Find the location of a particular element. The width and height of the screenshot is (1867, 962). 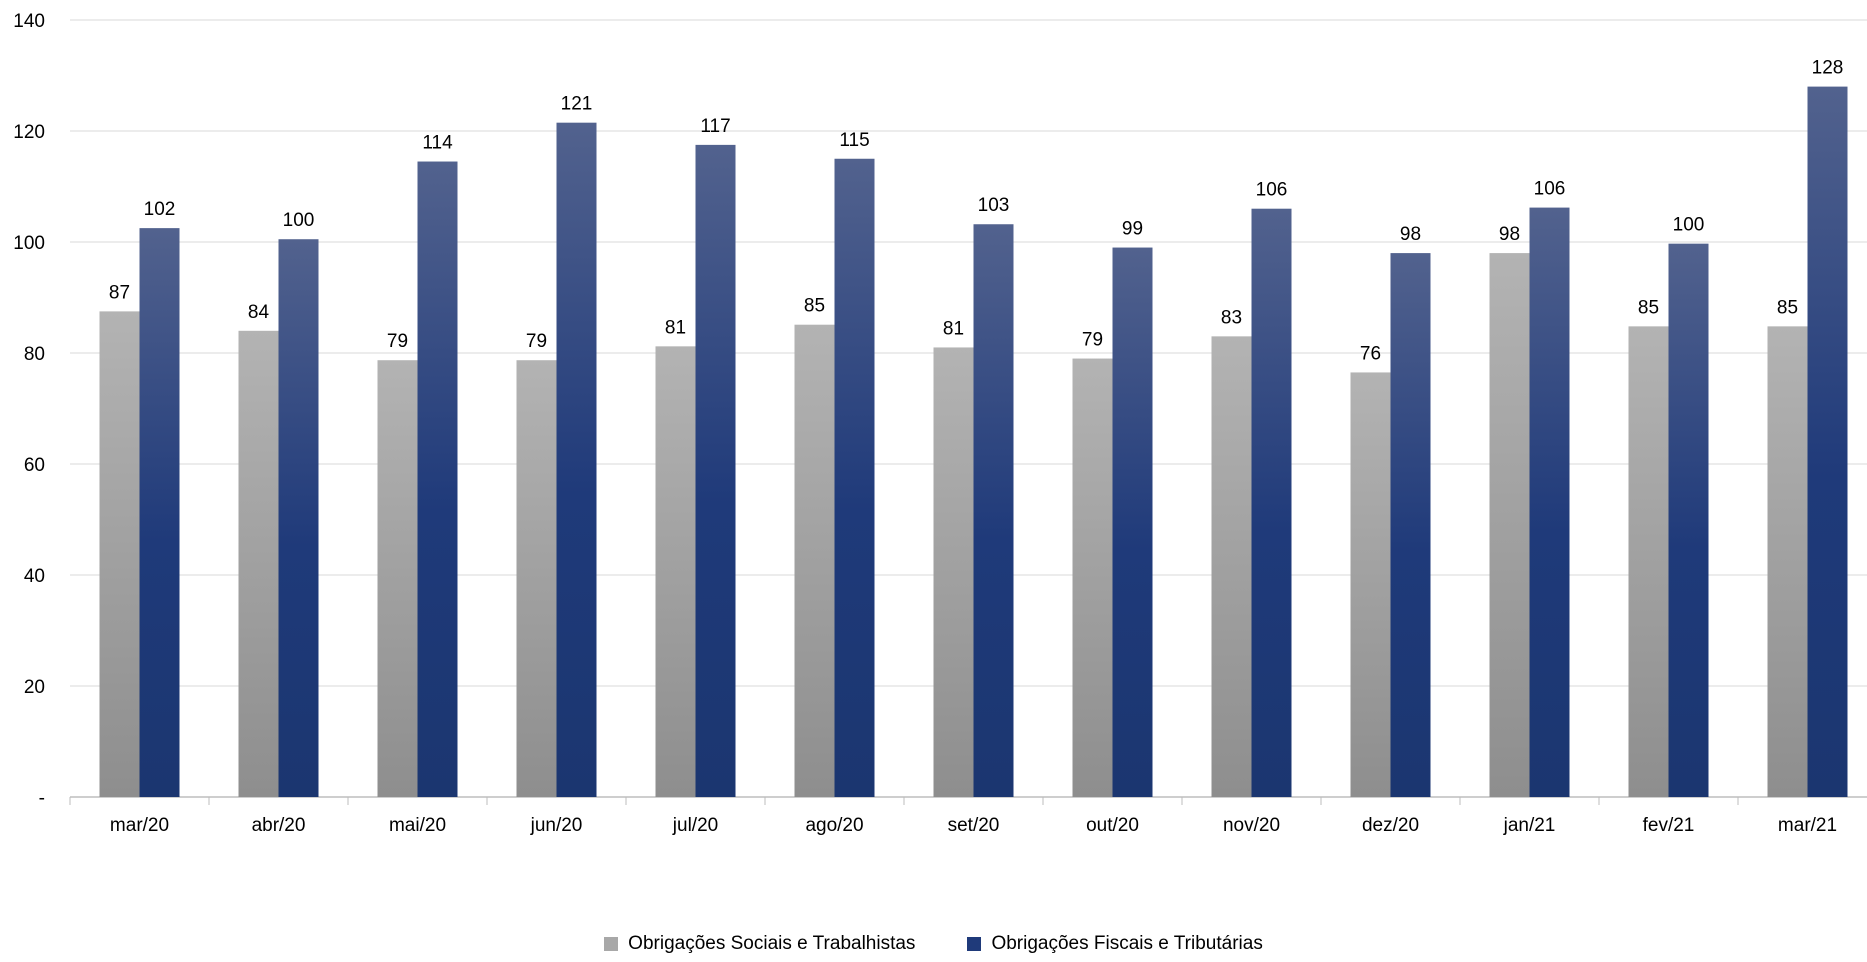

y-tick-label: 140 is located at coordinates (29, 21).